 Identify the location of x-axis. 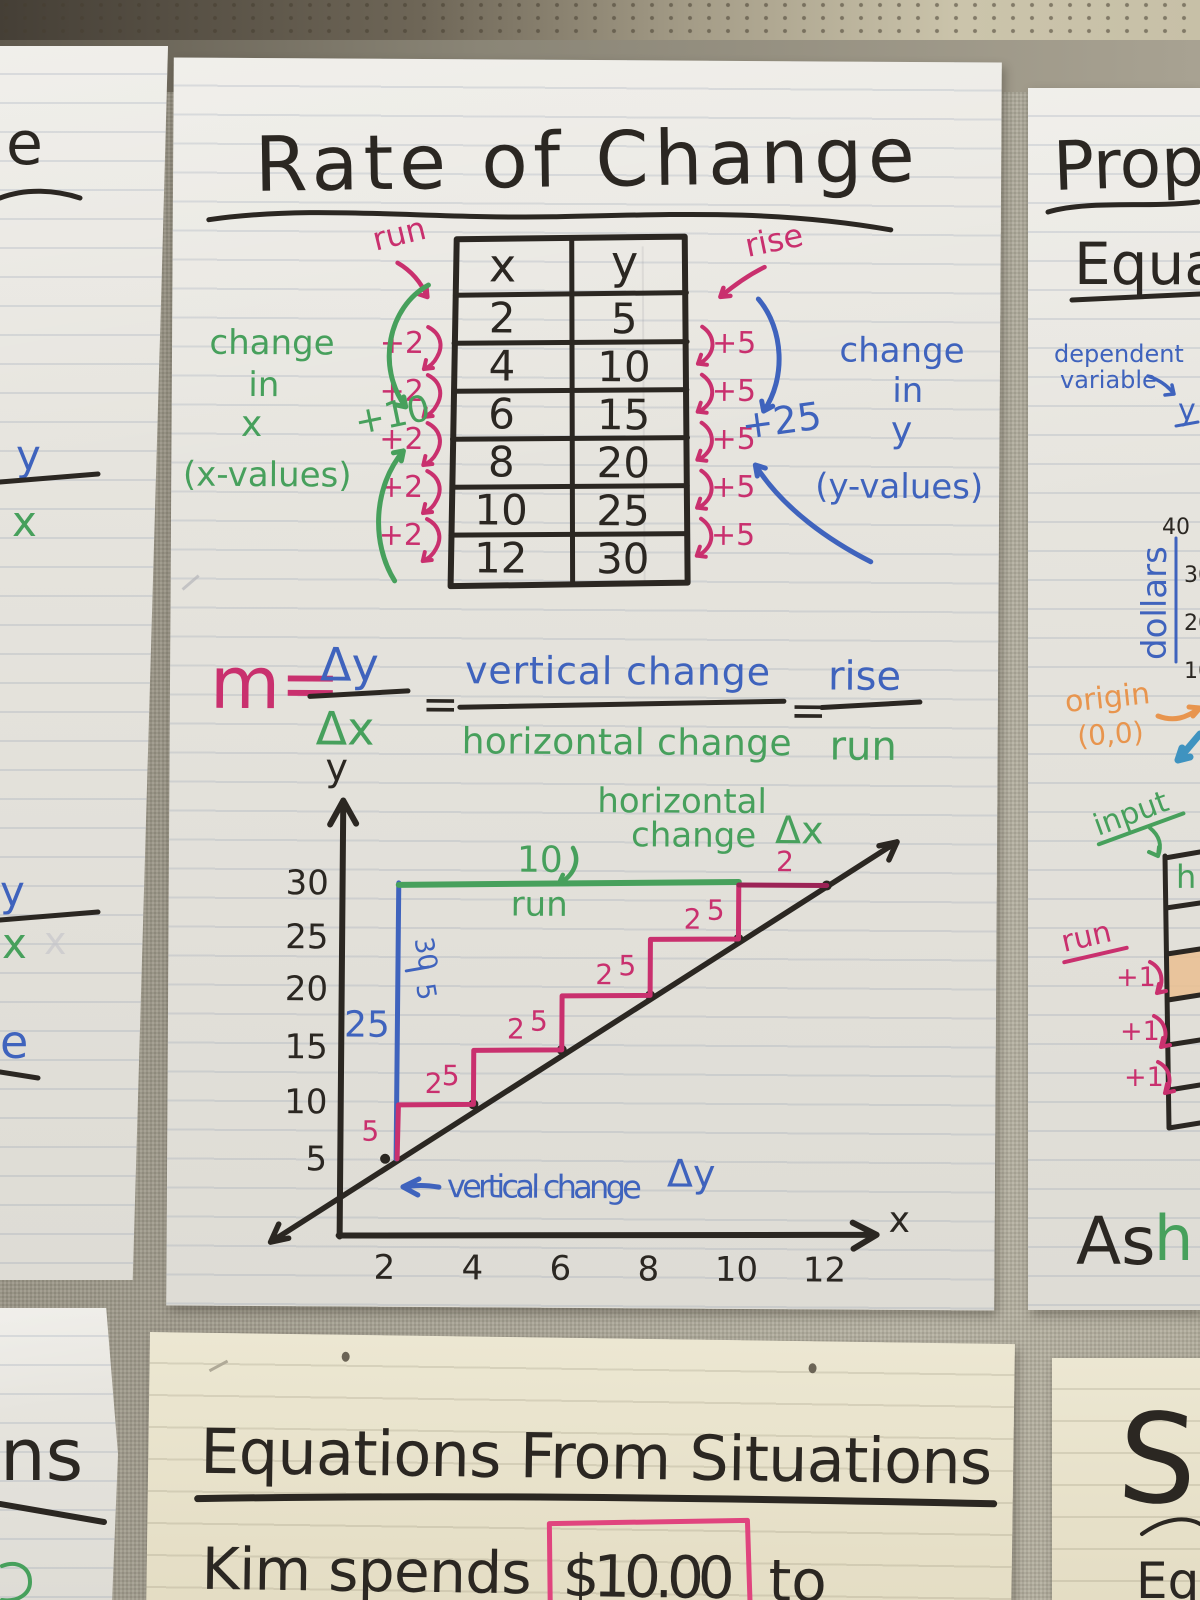
(607, 1235).